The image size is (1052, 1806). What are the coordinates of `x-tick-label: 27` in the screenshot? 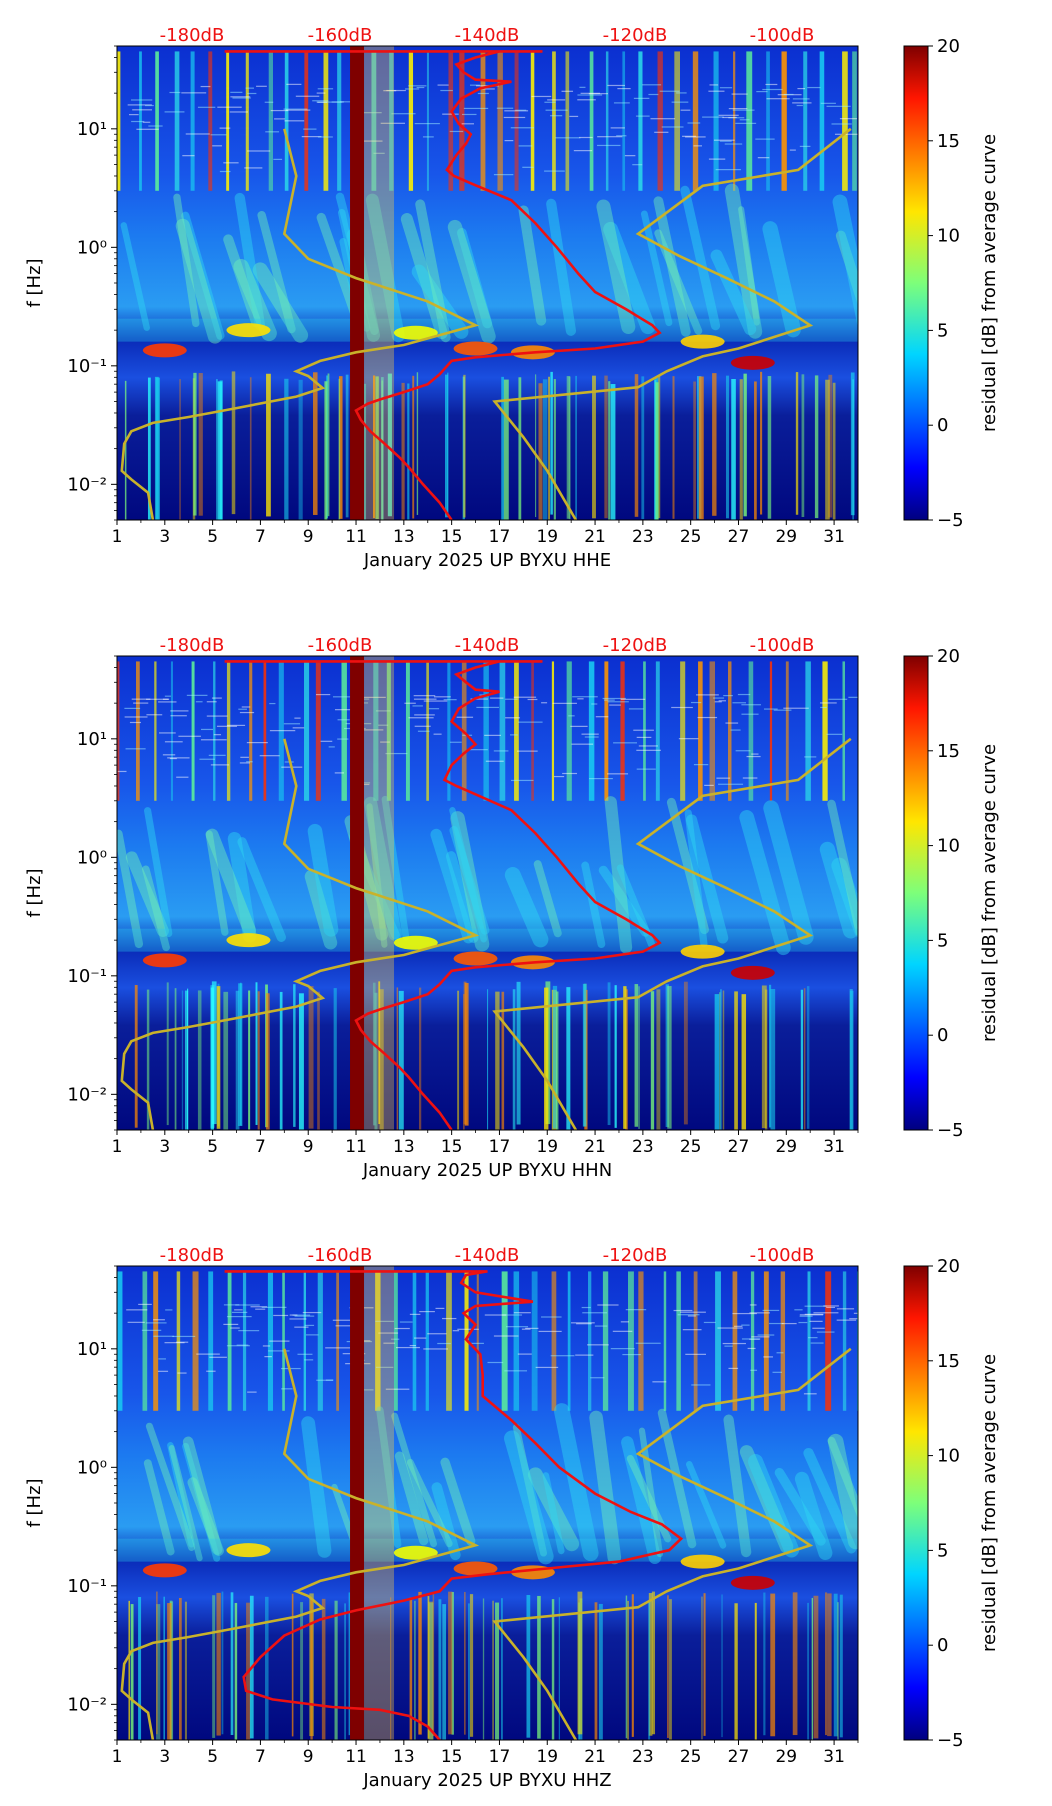 It's located at (739, 537).